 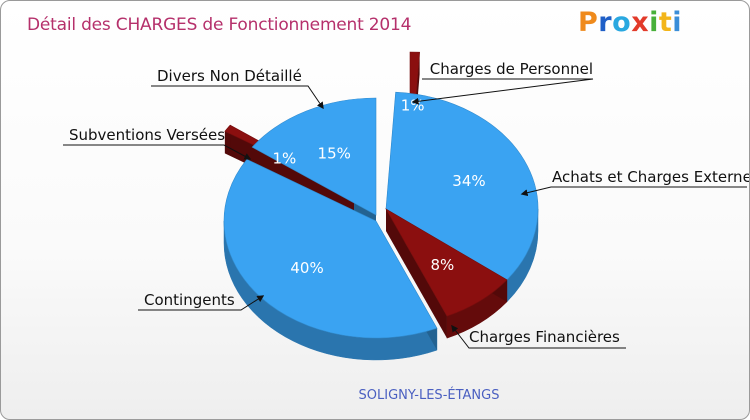 What do you see at coordinates (306, 268) in the screenshot?
I see `pie-percent-label: 40%` at bounding box center [306, 268].